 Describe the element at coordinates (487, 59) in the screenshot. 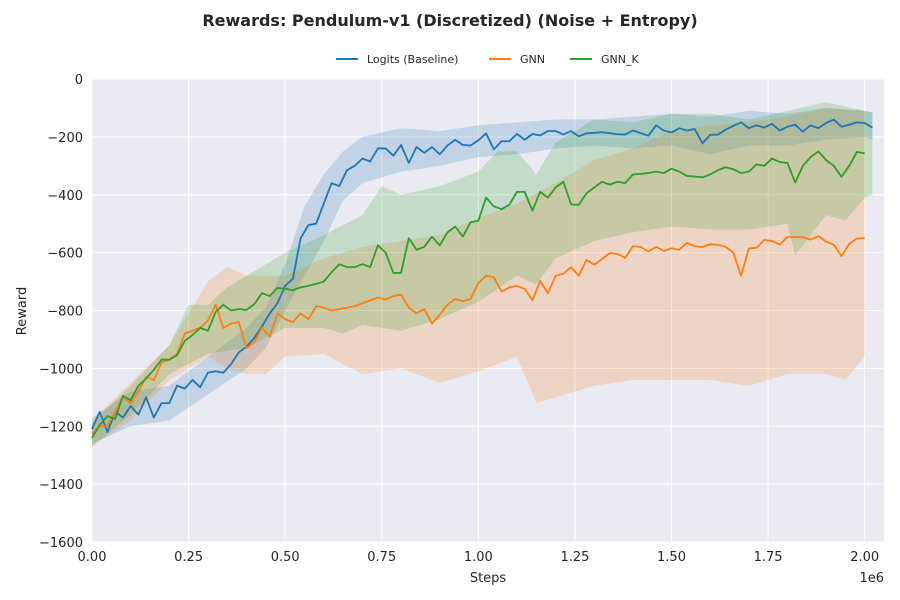

I see `legend: Logits (Baseline) GNN GNN_K` at that location.